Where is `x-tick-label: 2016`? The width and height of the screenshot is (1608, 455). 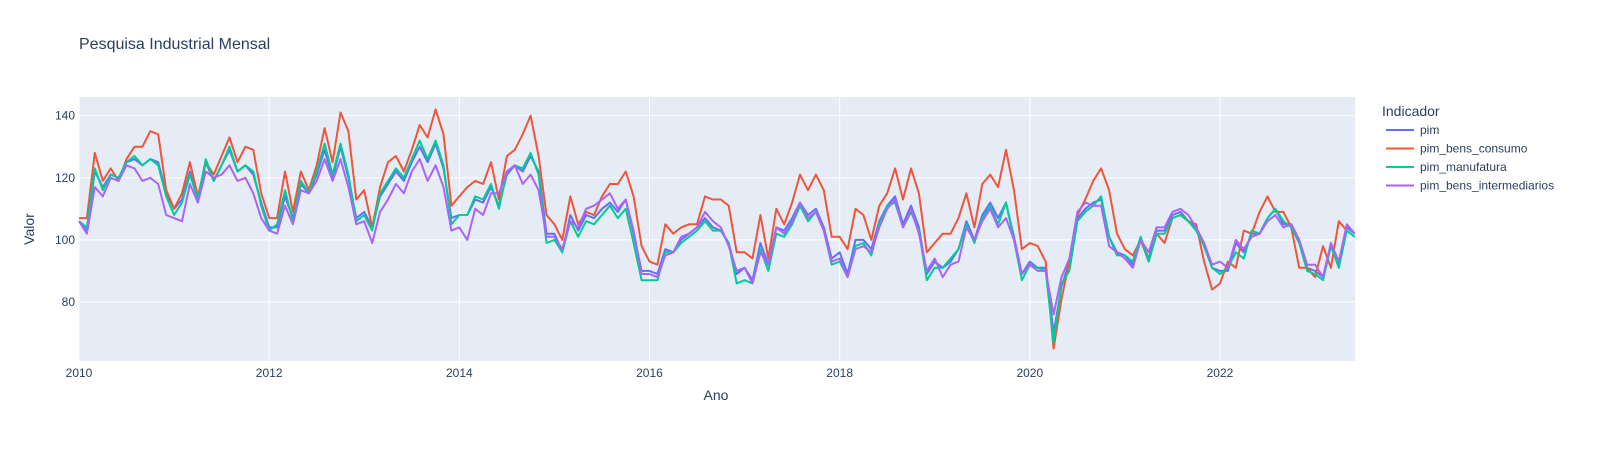 x-tick-label: 2016 is located at coordinates (649, 373).